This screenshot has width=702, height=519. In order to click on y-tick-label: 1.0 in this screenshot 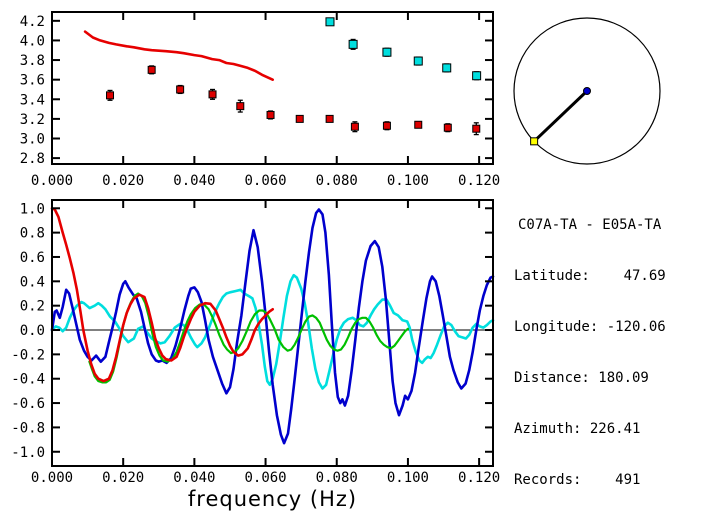, I will do `click(32, 209)`.